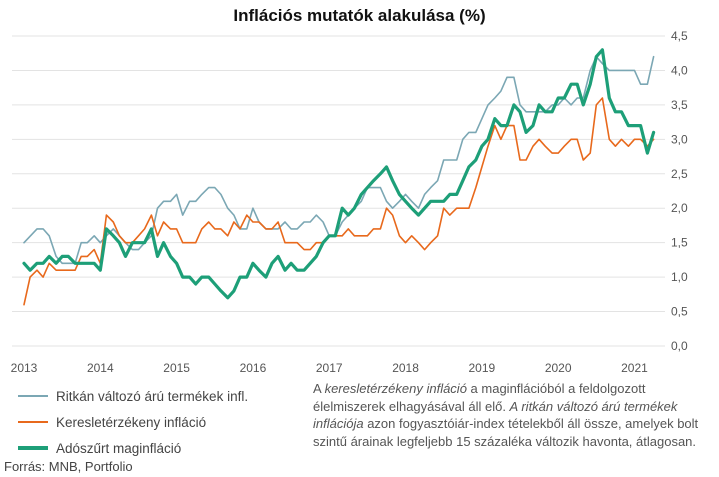 The height and width of the screenshot is (477, 719). Describe the element at coordinates (679, 70) in the screenshot. I see `y-tick-label: 4,0` at that location.